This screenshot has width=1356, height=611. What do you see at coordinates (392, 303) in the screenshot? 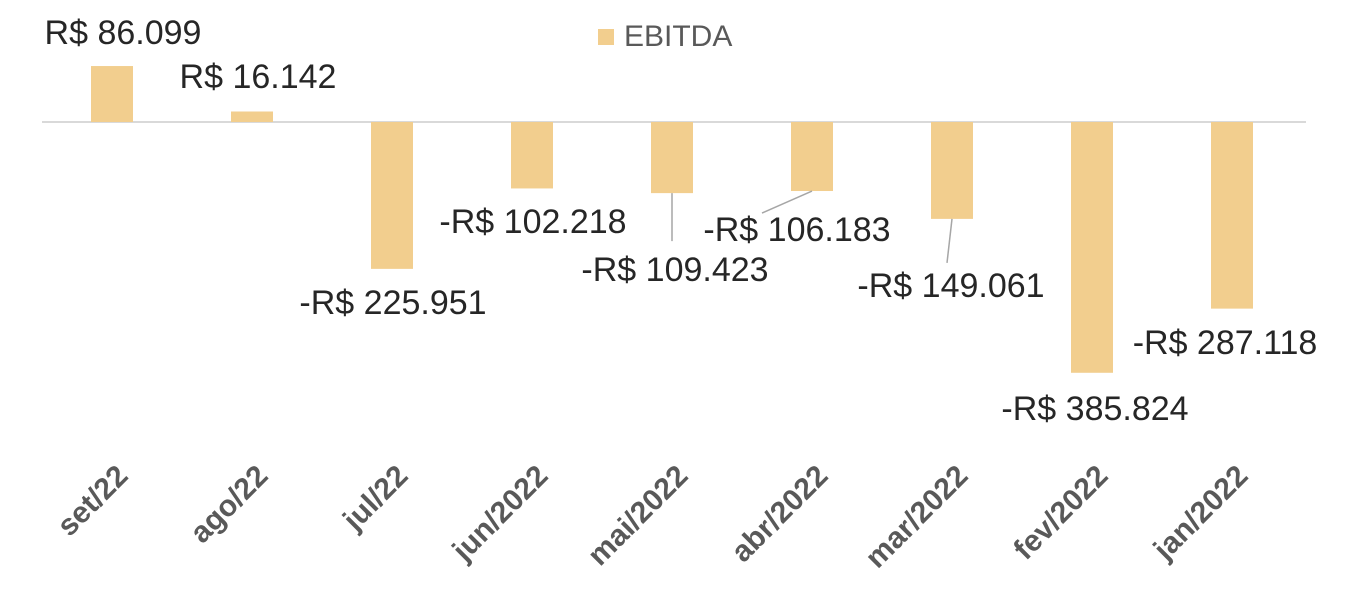
I see `value-label: -R$ 225.951` at bounding box center [392, 303].